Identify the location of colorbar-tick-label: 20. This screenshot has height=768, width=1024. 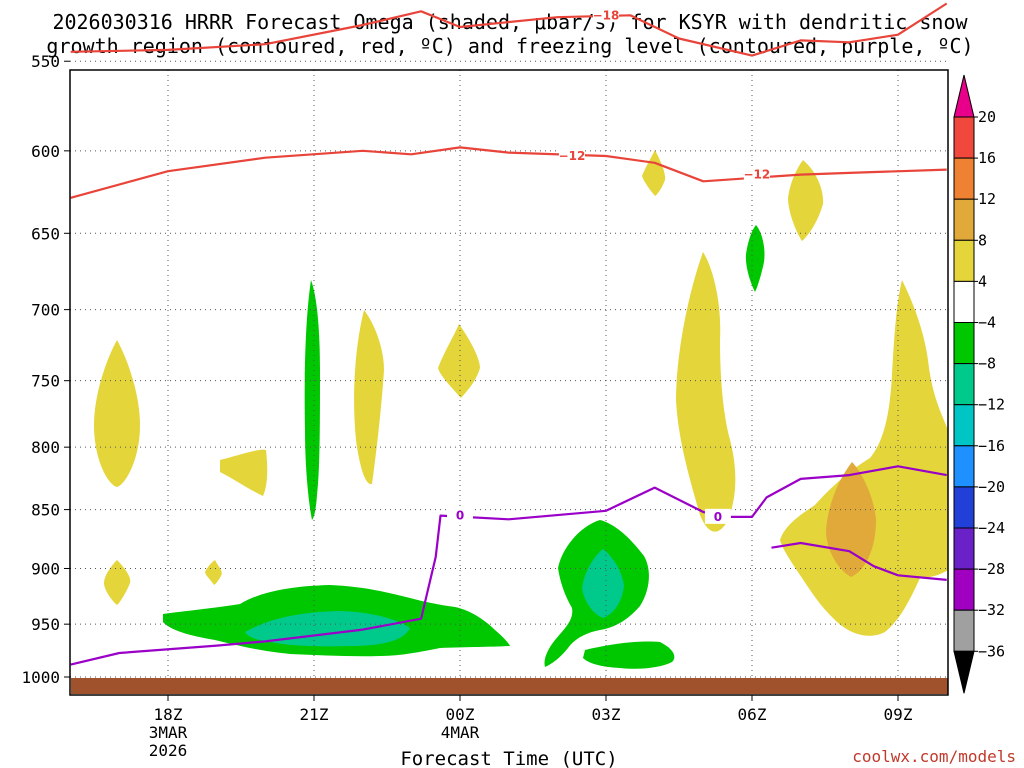
(987, 117).